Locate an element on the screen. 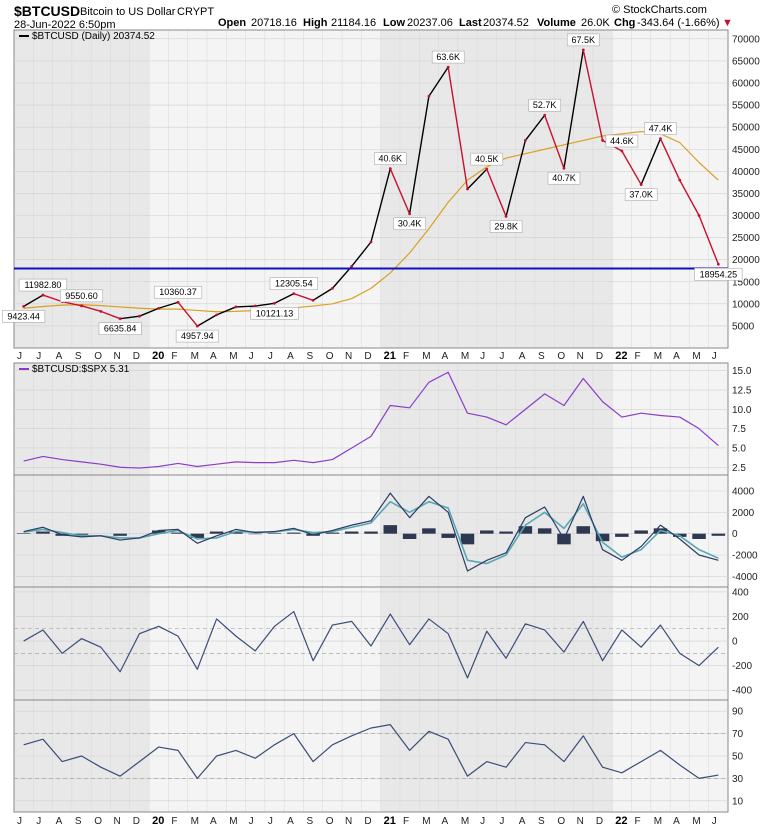 This screenshot has height=828, width=780. y-tick-label: 40000 is located at coordinates (746, 172).